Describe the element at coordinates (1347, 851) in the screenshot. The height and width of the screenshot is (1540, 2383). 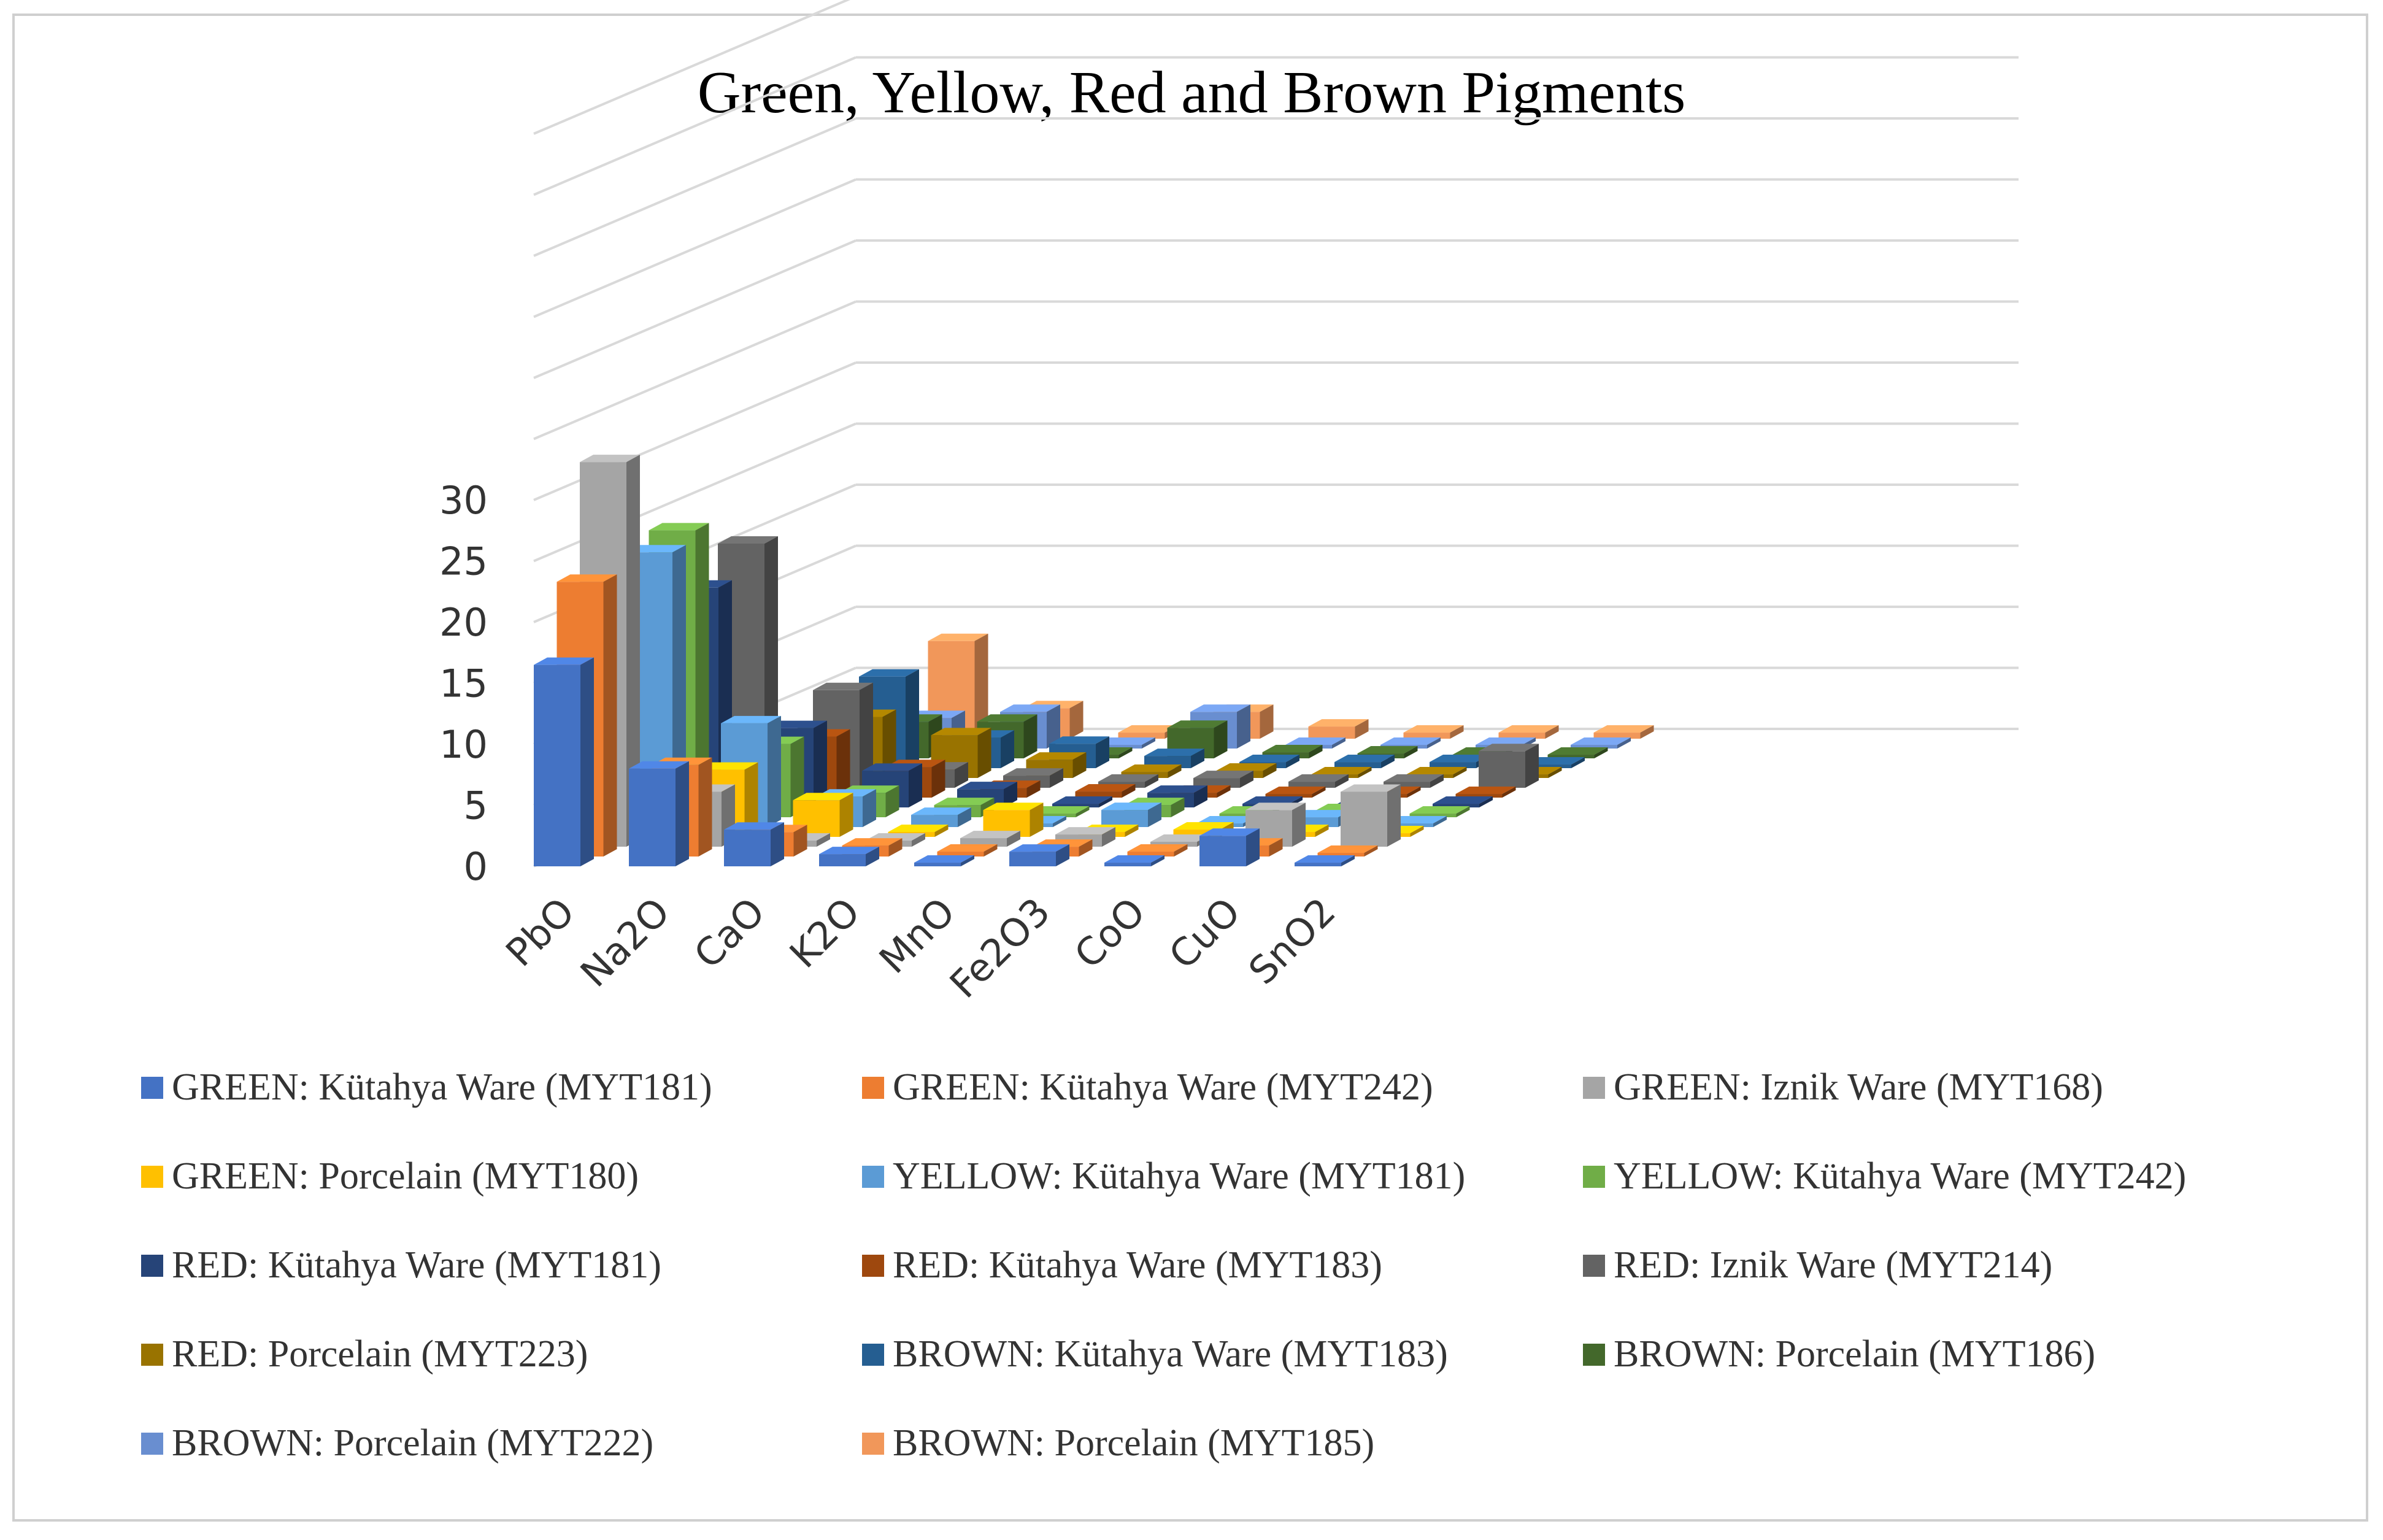
I see `bar-2-SnO2` at that location.